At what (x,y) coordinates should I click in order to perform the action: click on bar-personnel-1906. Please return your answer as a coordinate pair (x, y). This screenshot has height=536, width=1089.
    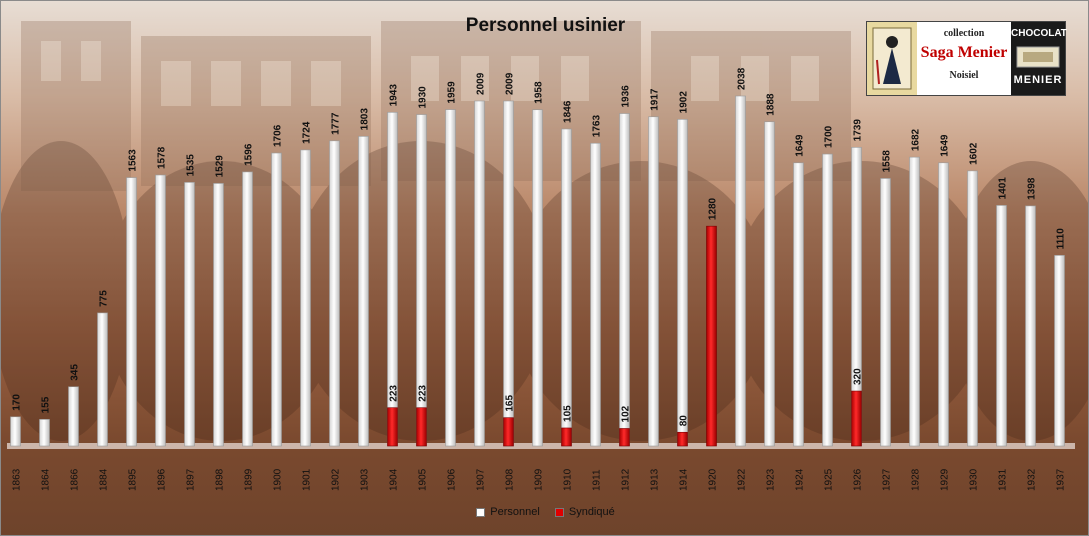
    Looking at the image, I should click on (450, 278).